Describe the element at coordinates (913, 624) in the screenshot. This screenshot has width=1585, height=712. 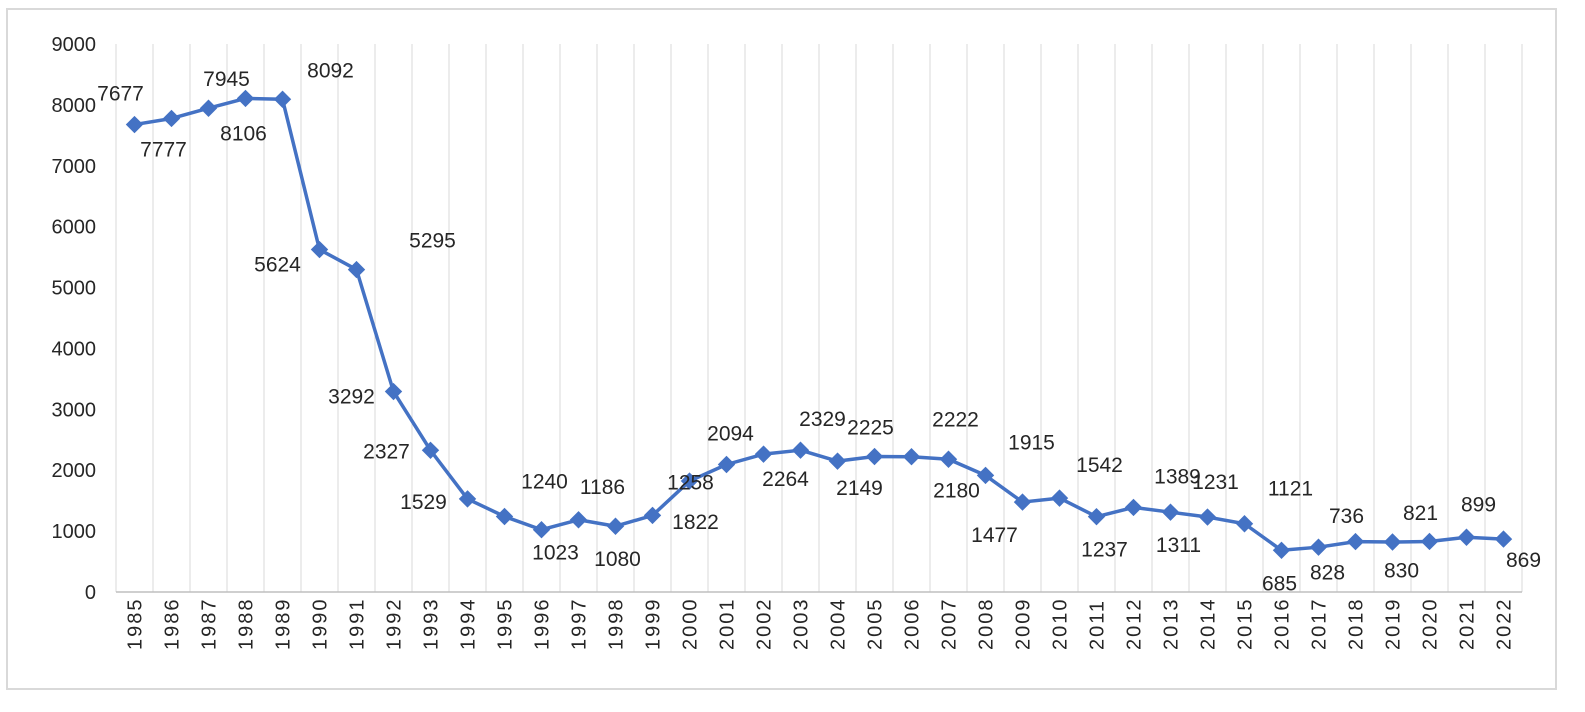
I see `x-tick-label: 2006` at that location.